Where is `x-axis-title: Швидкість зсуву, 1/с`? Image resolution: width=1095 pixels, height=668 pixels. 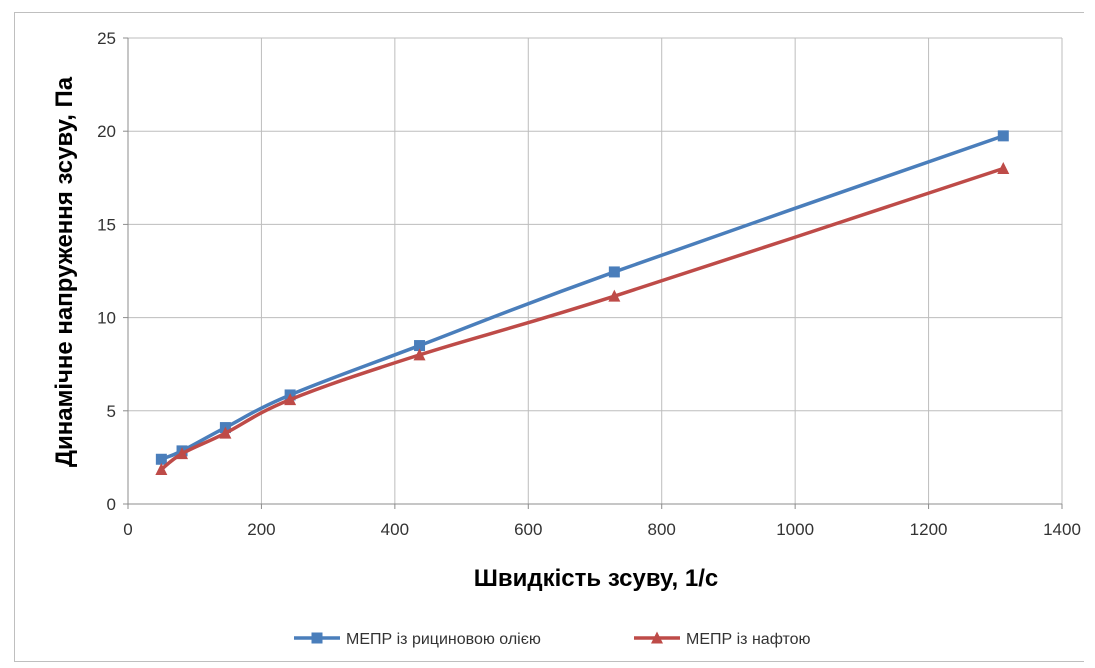
x-axis-title: Швидкість зсуву, 1/с is located at coordinates (596, 578).